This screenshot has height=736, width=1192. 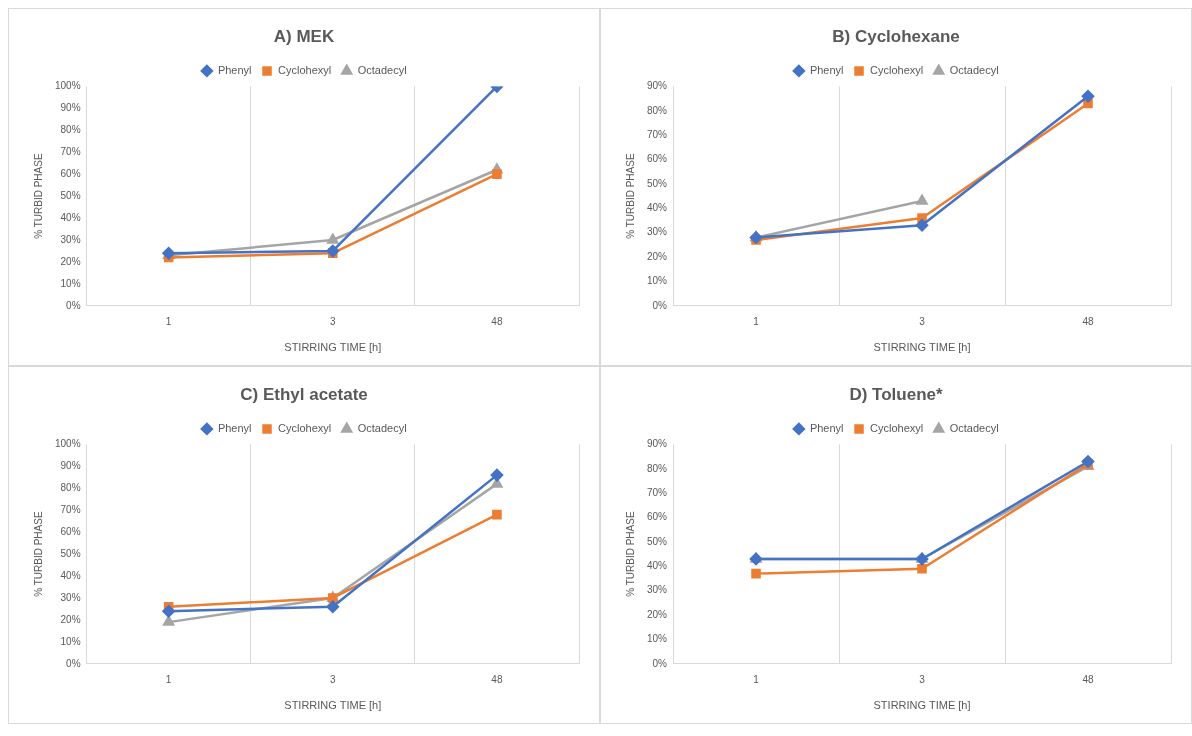 What do you see at coordinates (304, 36) in the screenshot?
I see `chart-title: A) MEK` at bounding box center [304, 36].